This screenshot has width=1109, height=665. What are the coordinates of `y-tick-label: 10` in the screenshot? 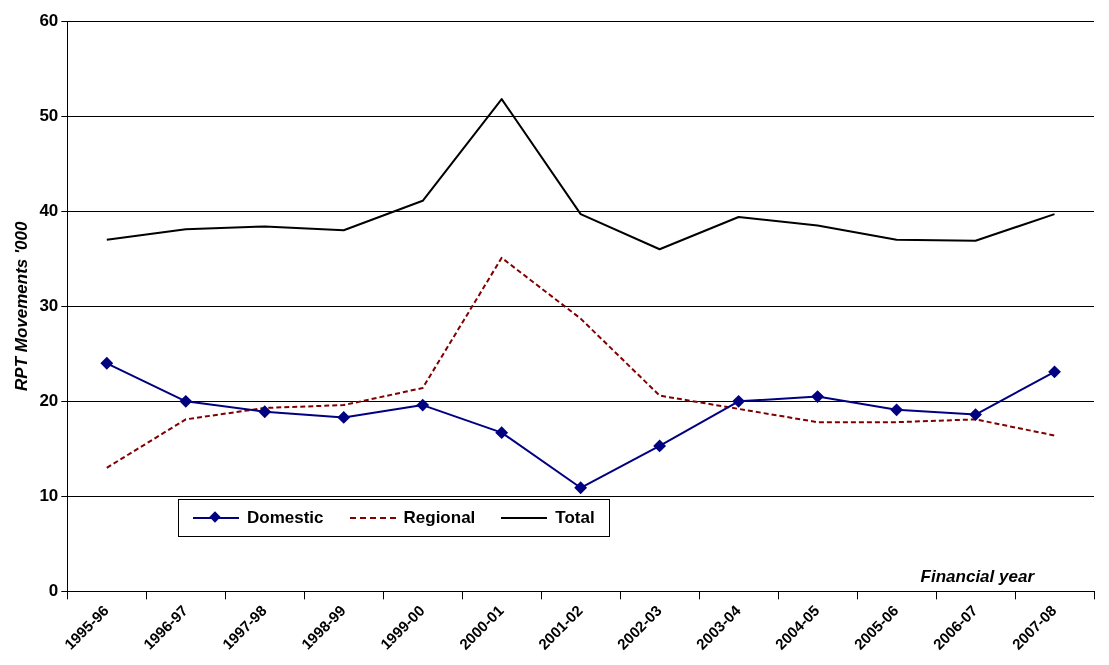 It's located at (49, 496).